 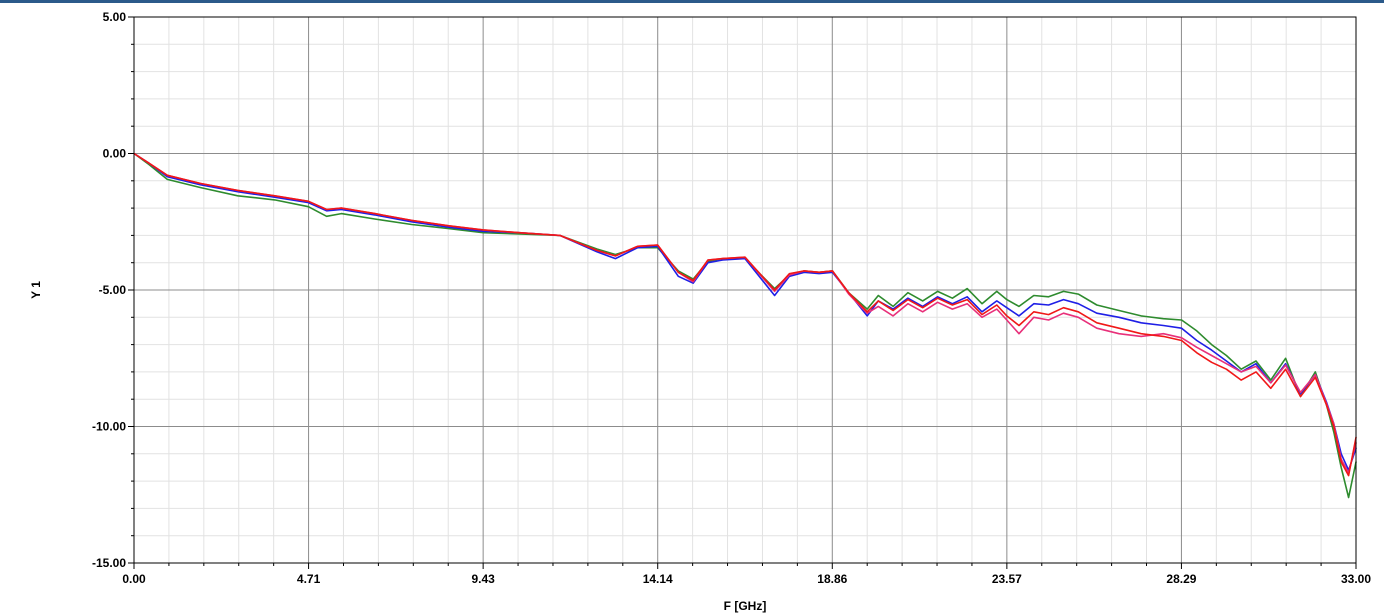 I want to click on x-tick-label: 23.57, so click(x=1007, y=579).